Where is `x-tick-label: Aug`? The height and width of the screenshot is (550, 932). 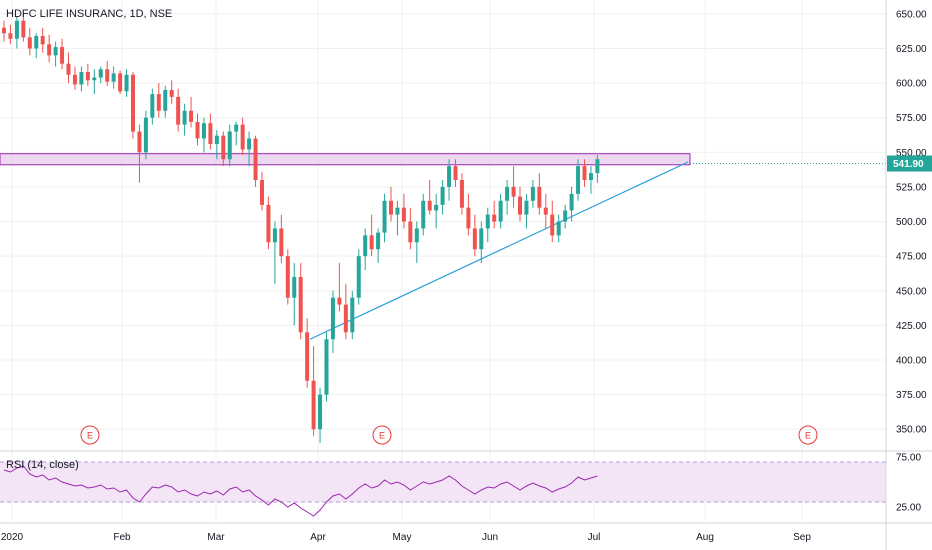 x-tick-label: Aug is located at coordinates (705, 537).